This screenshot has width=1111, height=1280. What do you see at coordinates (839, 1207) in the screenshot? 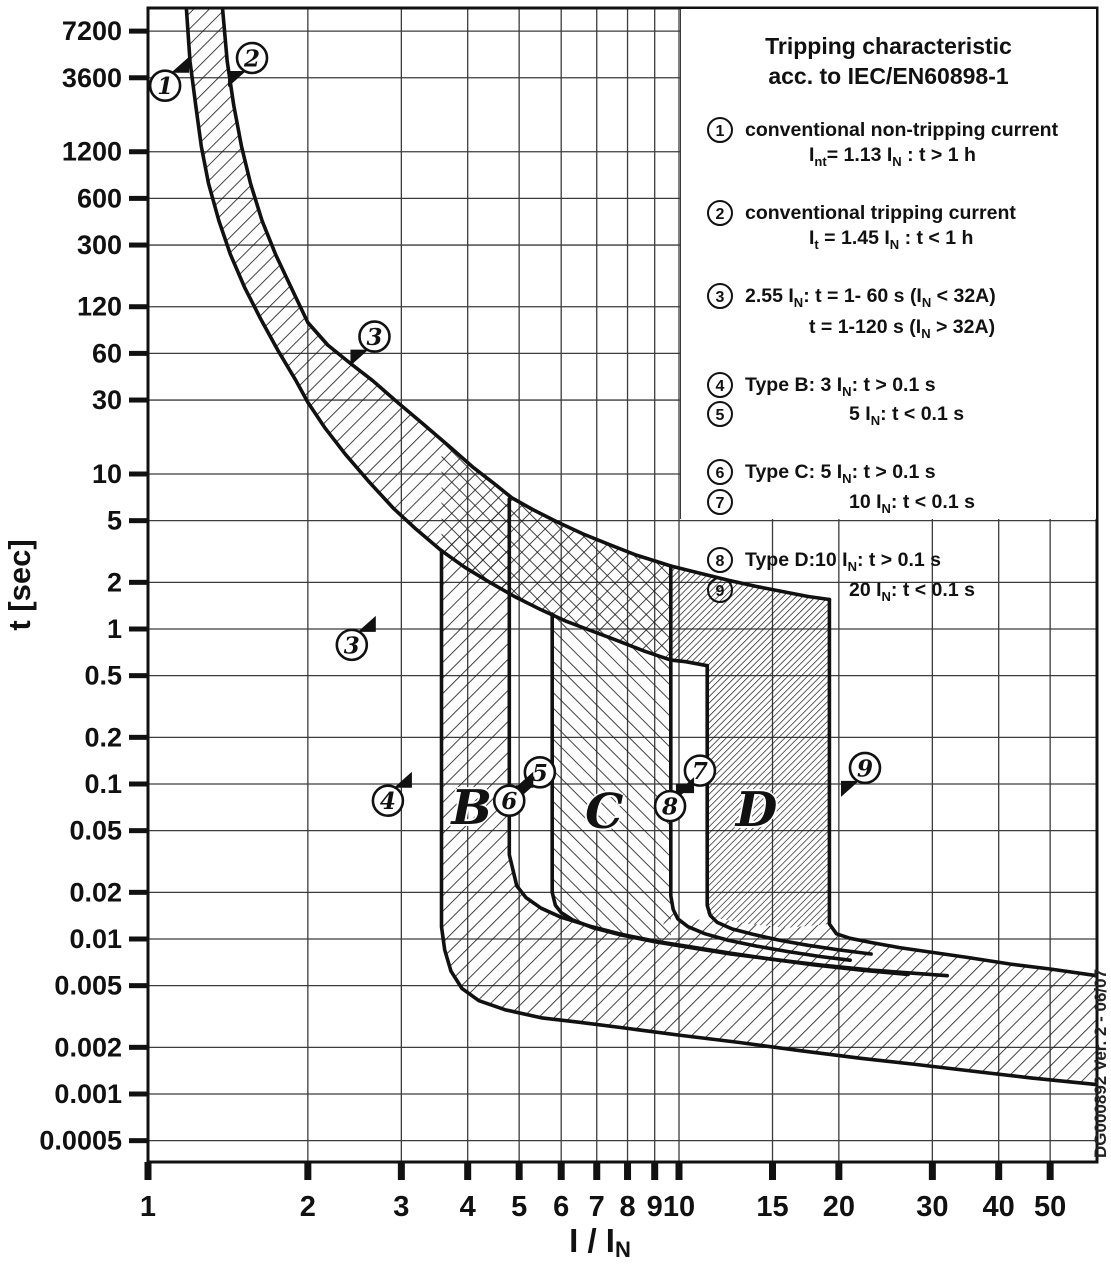
I see `x-tick-label: 20` at bounding box center [839, 1207].